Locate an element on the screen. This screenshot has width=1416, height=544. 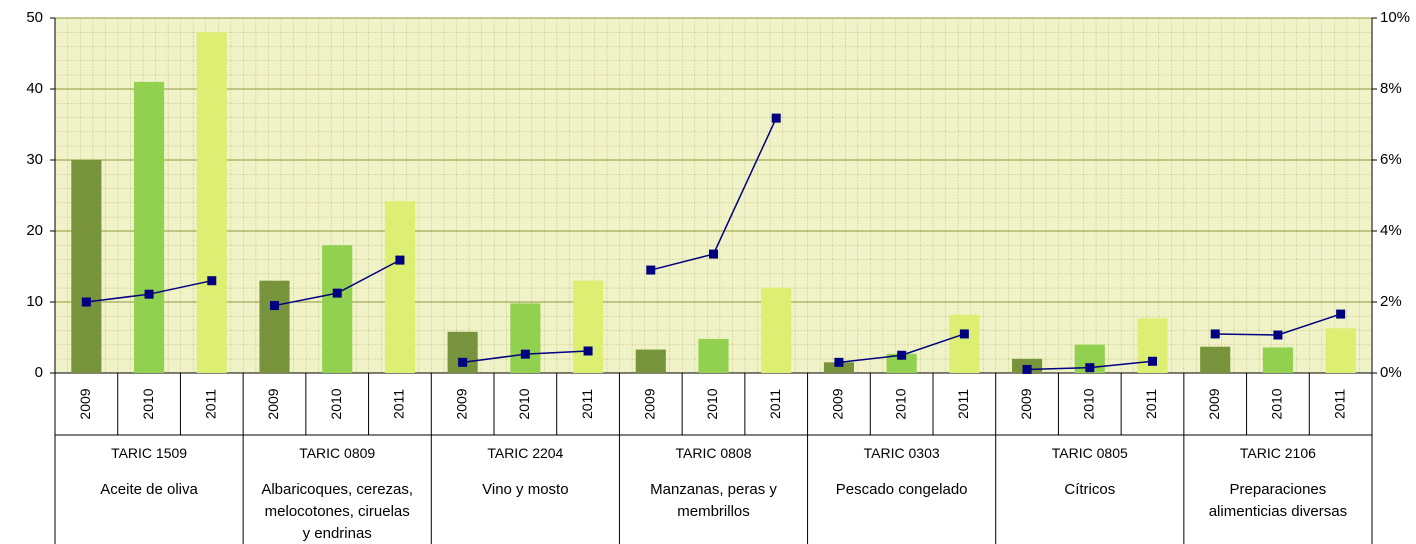
group-name: Albaricoques, cerezas, is located at coordinates (337, 489).